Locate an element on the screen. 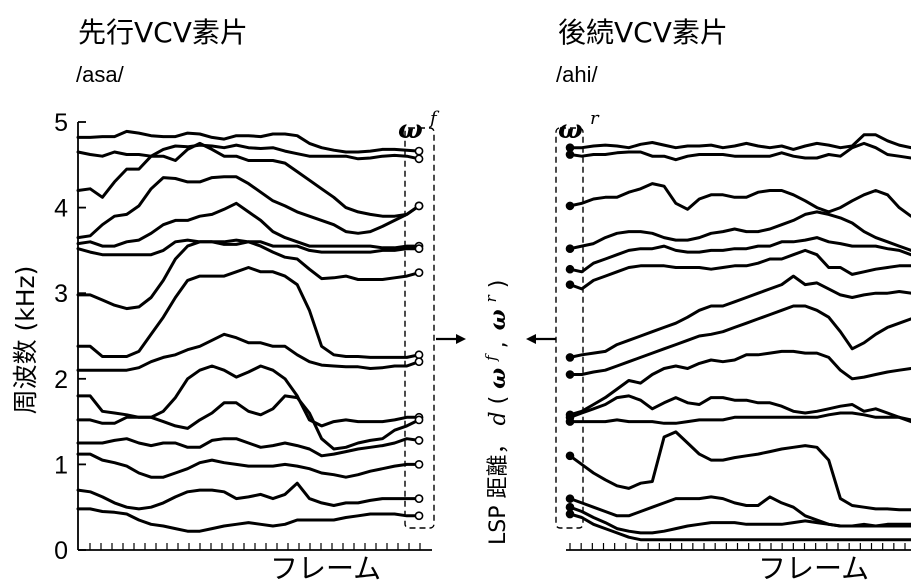 Image resolution: width=911 pixels, height=583 pixels. lsp-distance-open: ( is located at coordinates (498, 400).